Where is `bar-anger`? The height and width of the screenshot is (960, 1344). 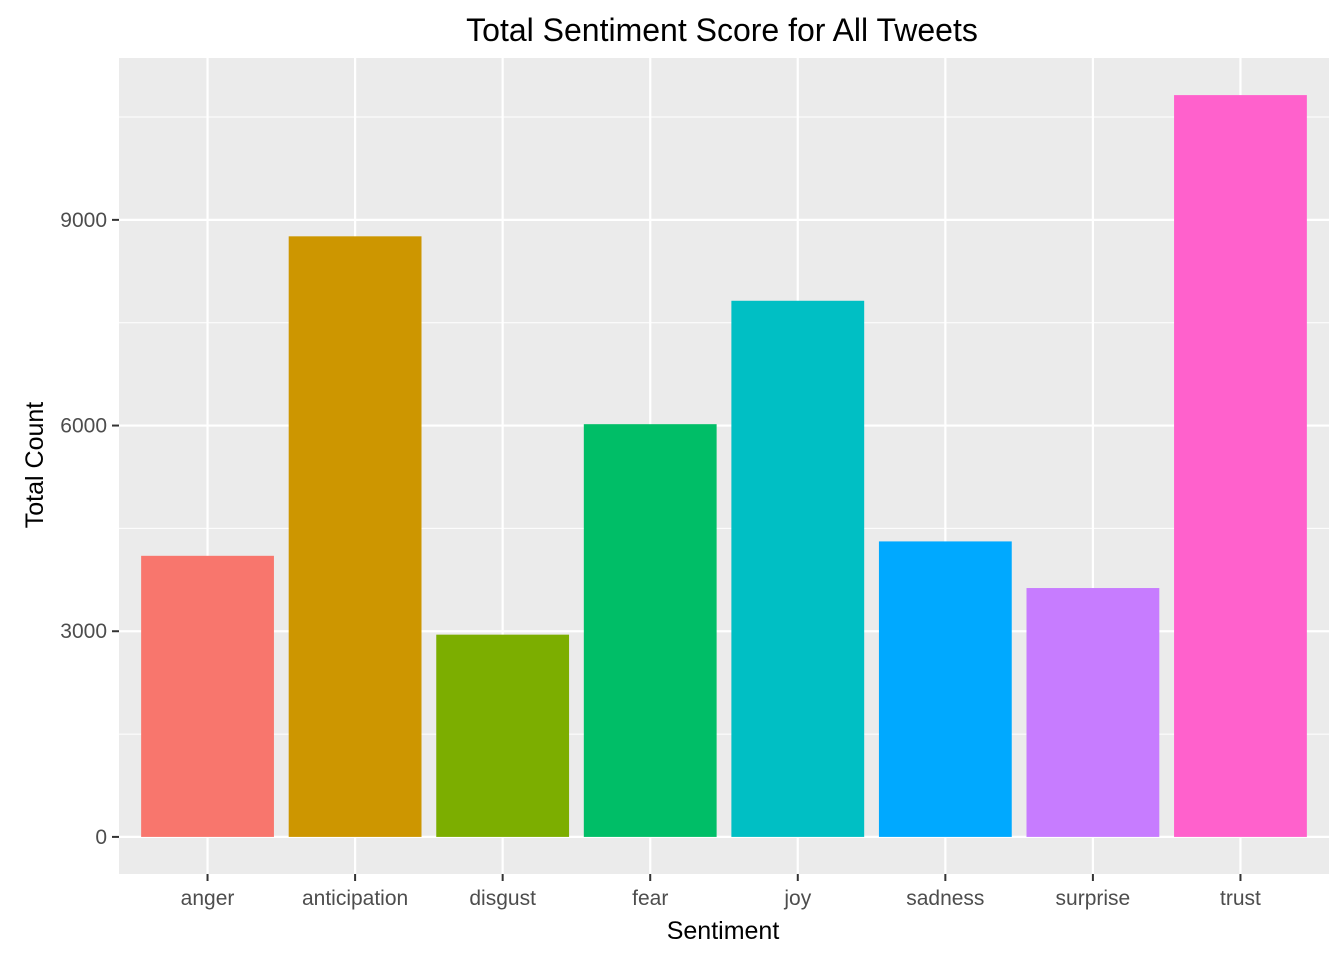 bar-anger is located at coordinates (207, 696).